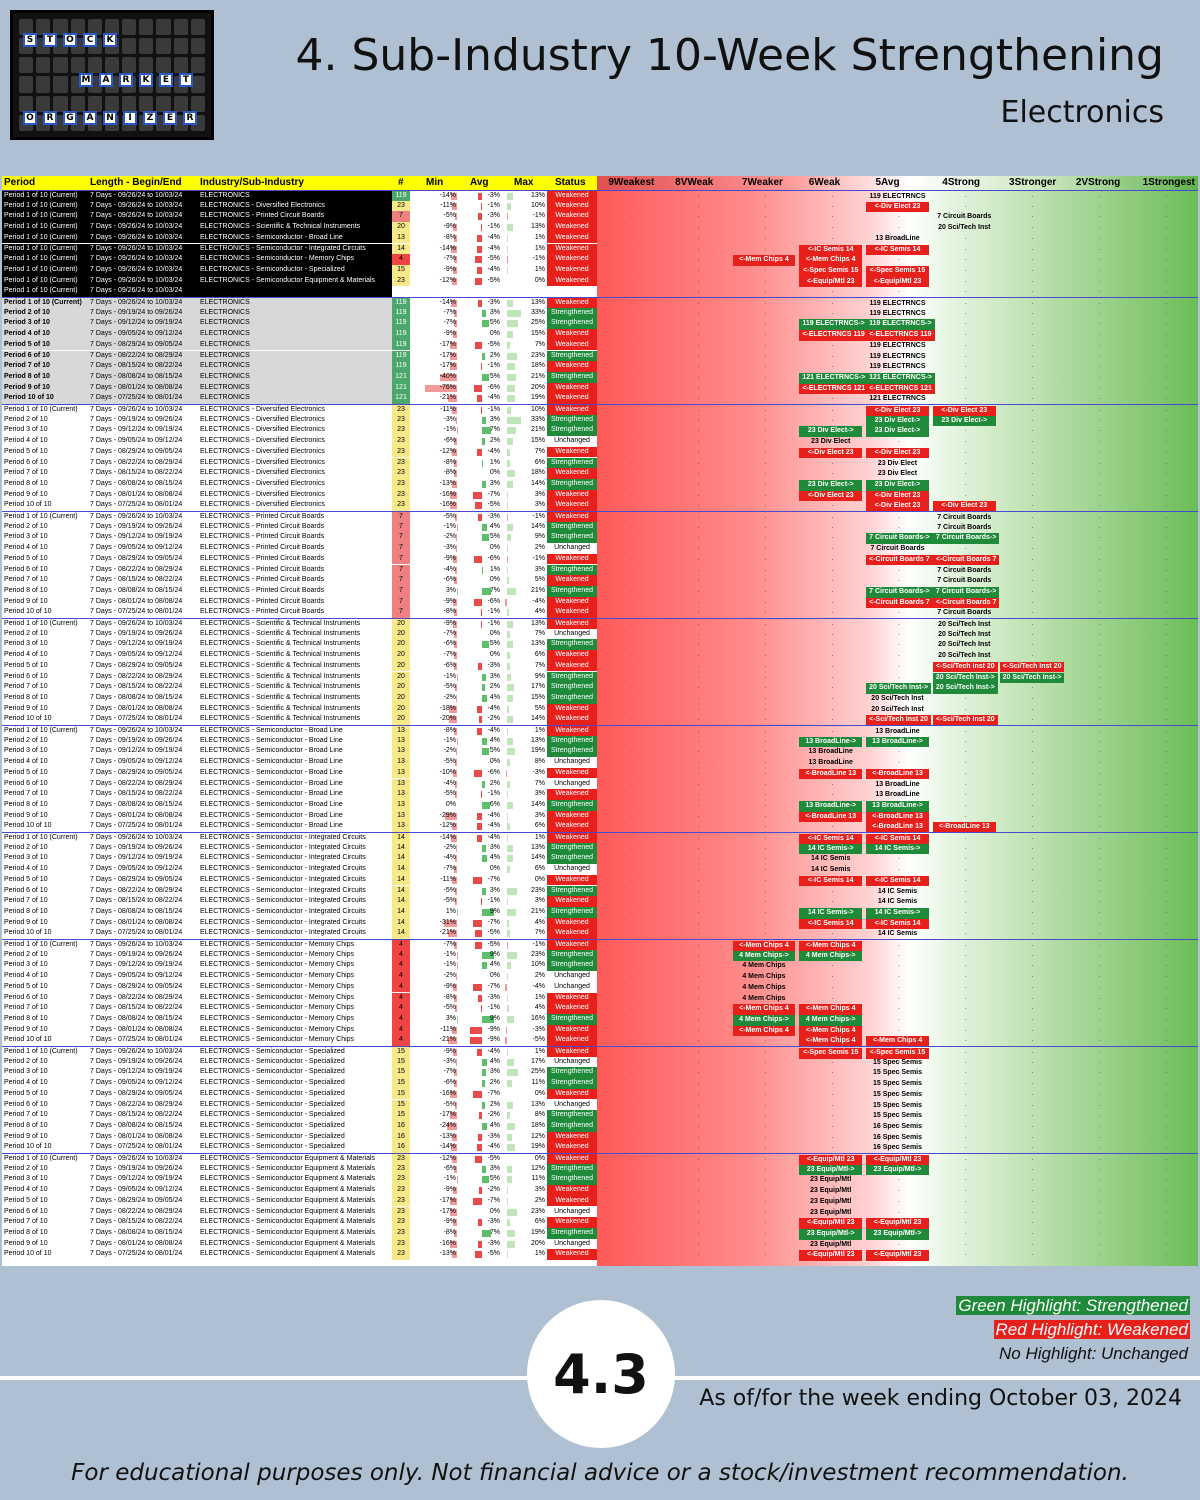 The height and width of the screenshot is (1500, 1200). What do you see at coordinates (537, 1018) in the screenshot?
I see `max-cell: 16%` at bounding box center [537, 1018].